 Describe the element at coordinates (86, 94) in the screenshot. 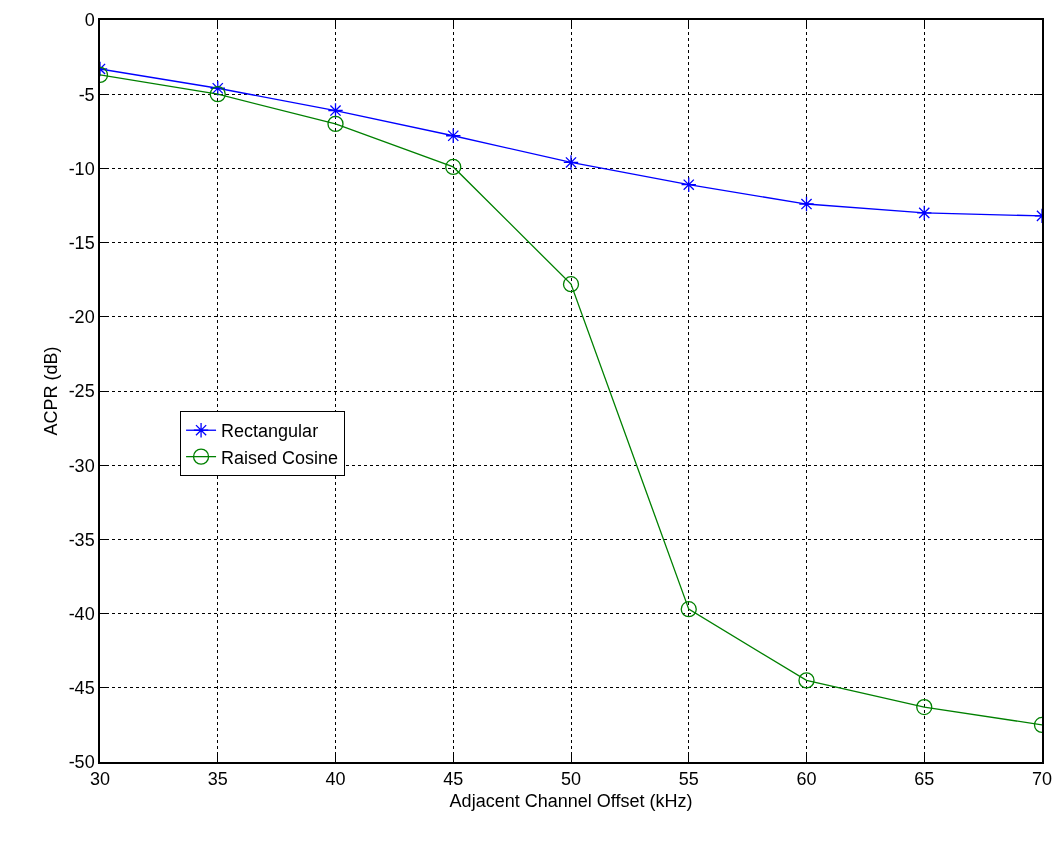

I see `y-tick-label: -5` at that location.